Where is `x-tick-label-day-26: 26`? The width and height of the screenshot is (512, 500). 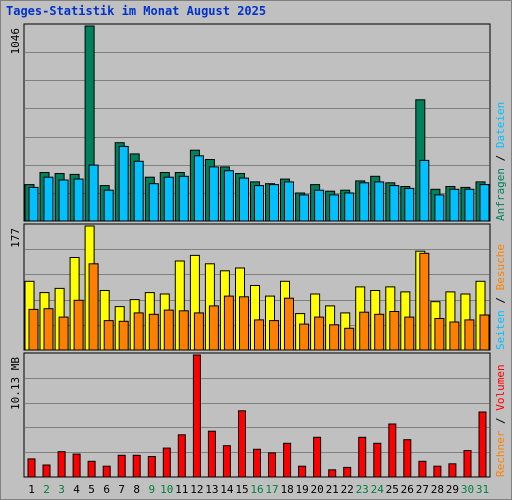
x-tick-label-day-26: 26 is located at coordinates (407, 489).